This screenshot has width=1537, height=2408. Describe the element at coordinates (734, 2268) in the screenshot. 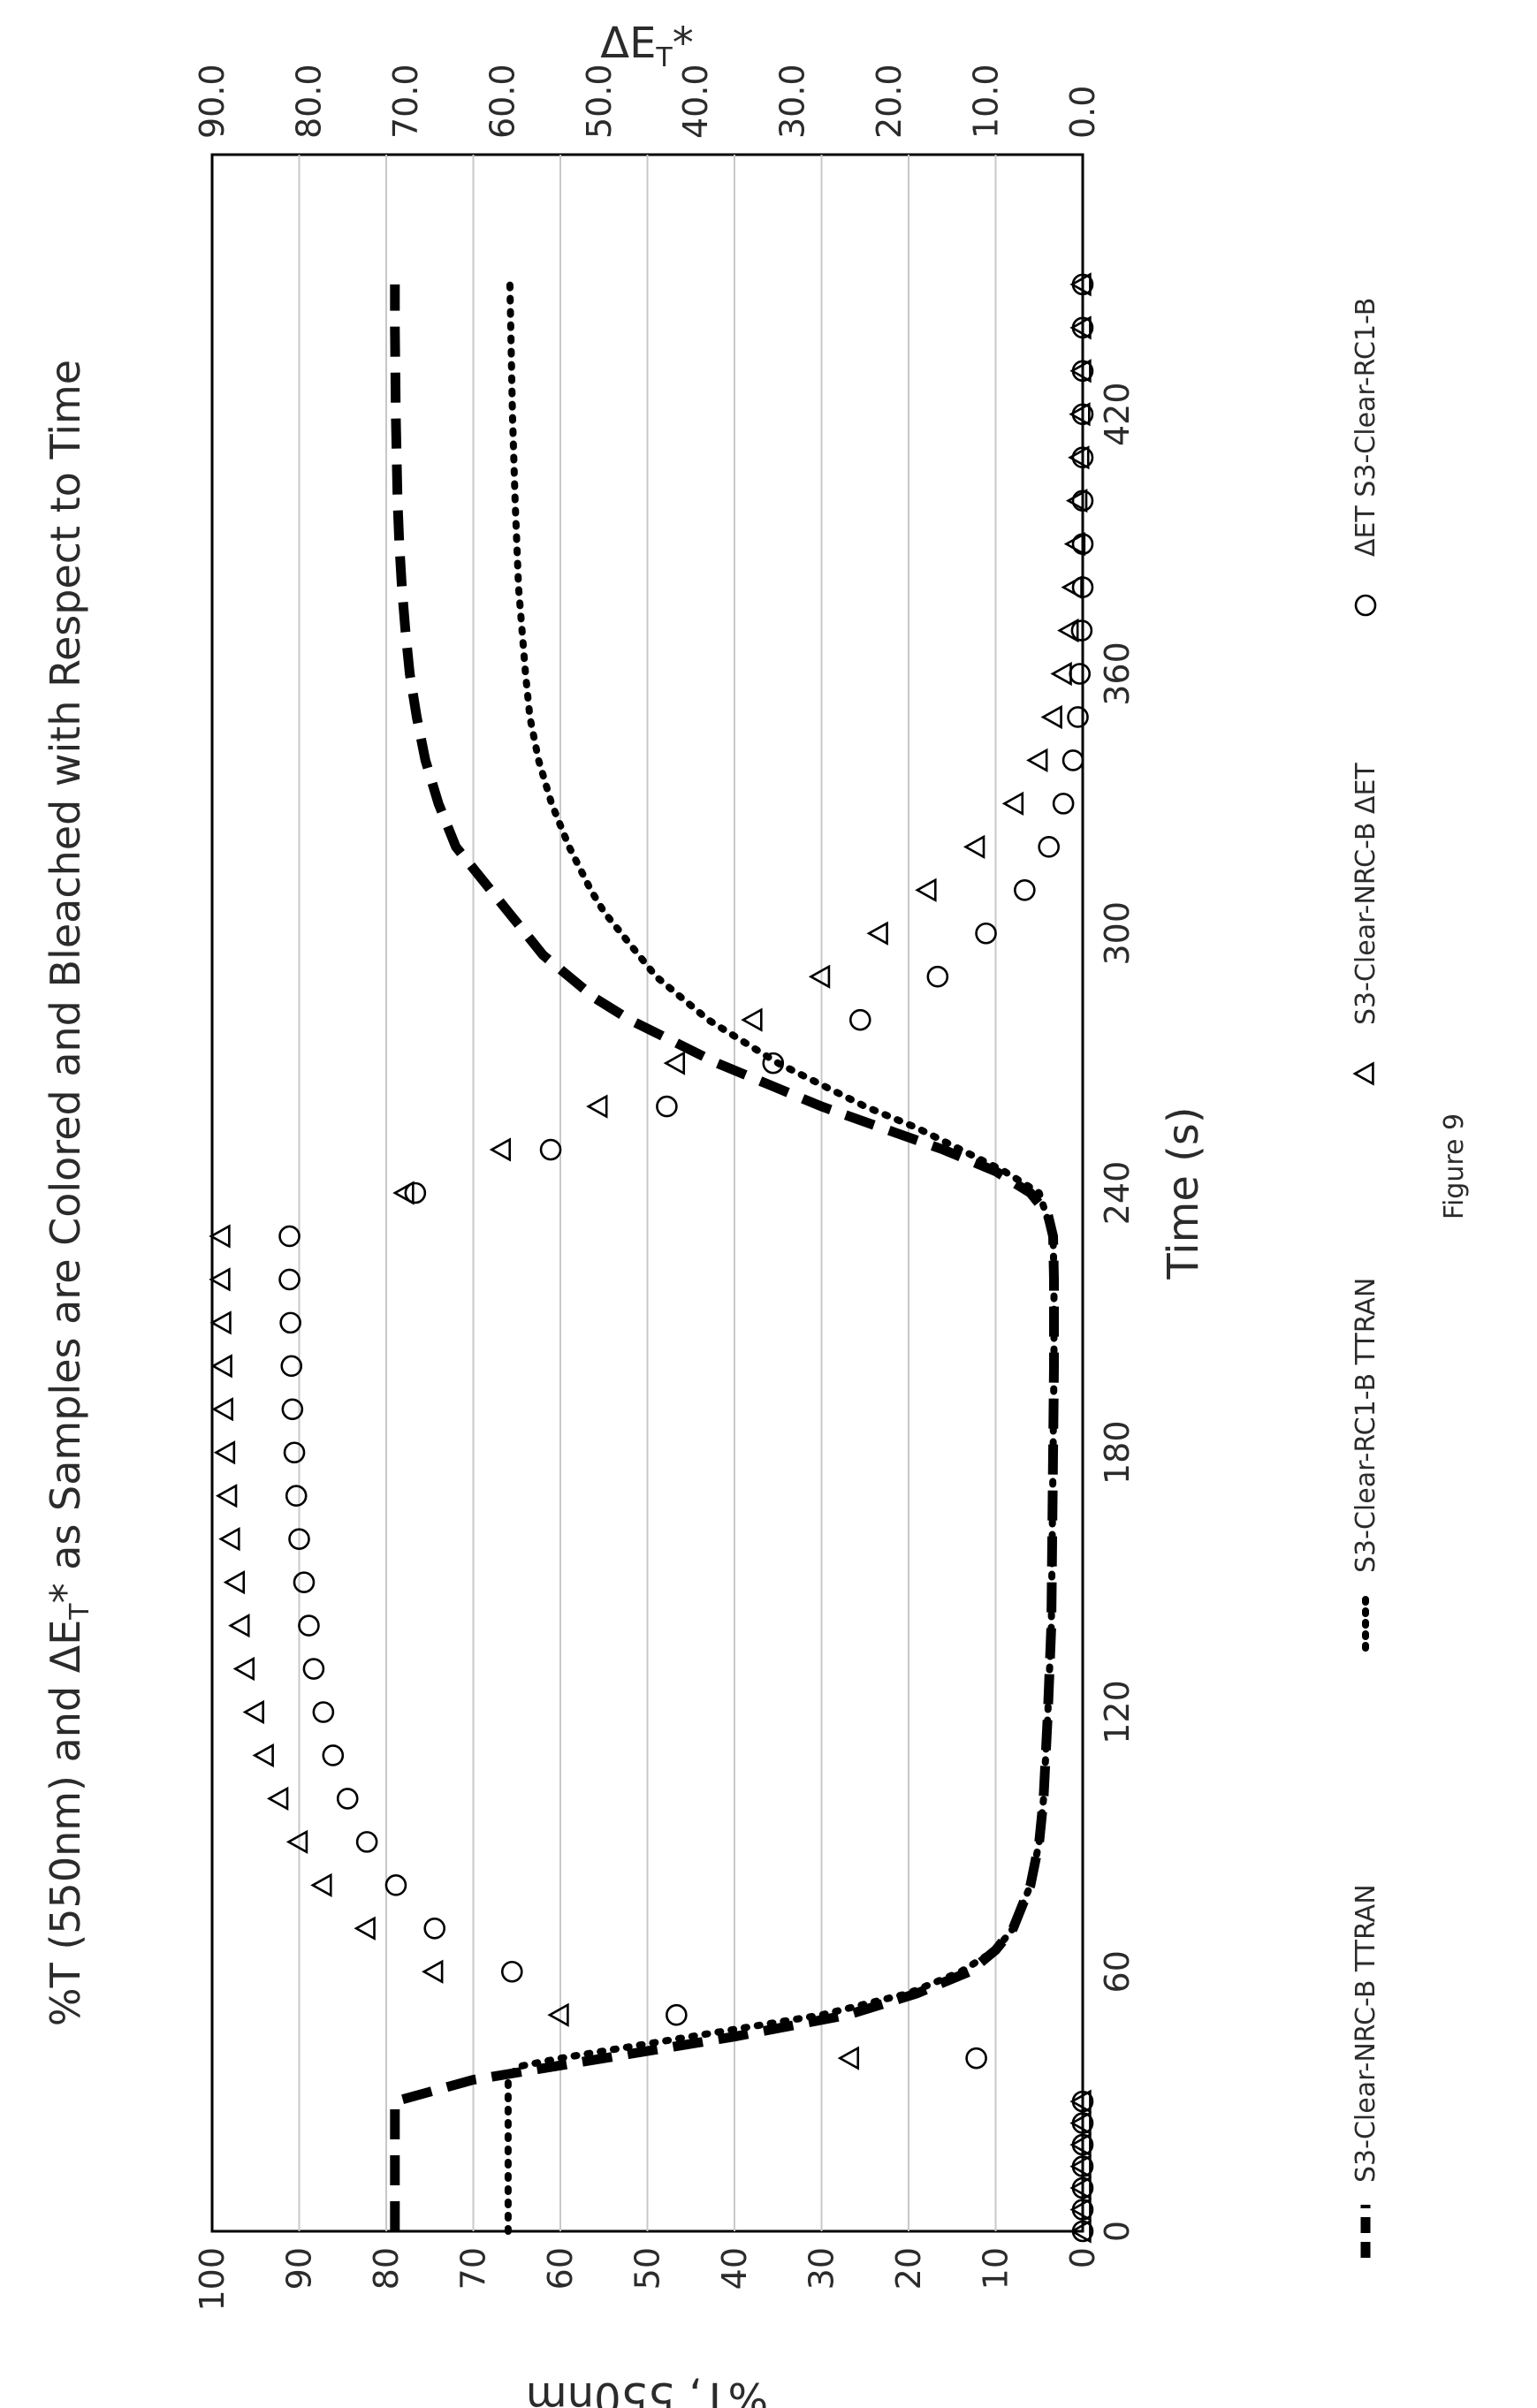

I see `y-tick-label: 40` at that location.